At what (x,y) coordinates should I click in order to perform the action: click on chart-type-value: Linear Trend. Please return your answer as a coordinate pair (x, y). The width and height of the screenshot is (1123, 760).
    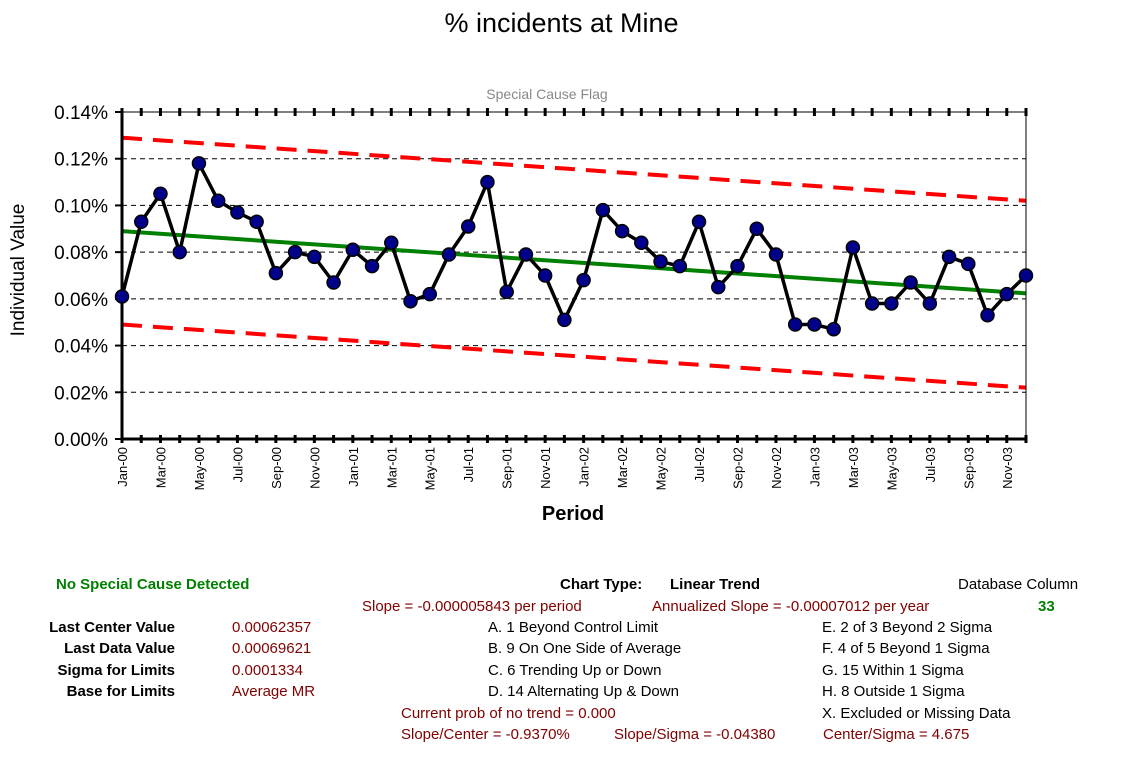
    Looking at the image, I should click on (715, 584).